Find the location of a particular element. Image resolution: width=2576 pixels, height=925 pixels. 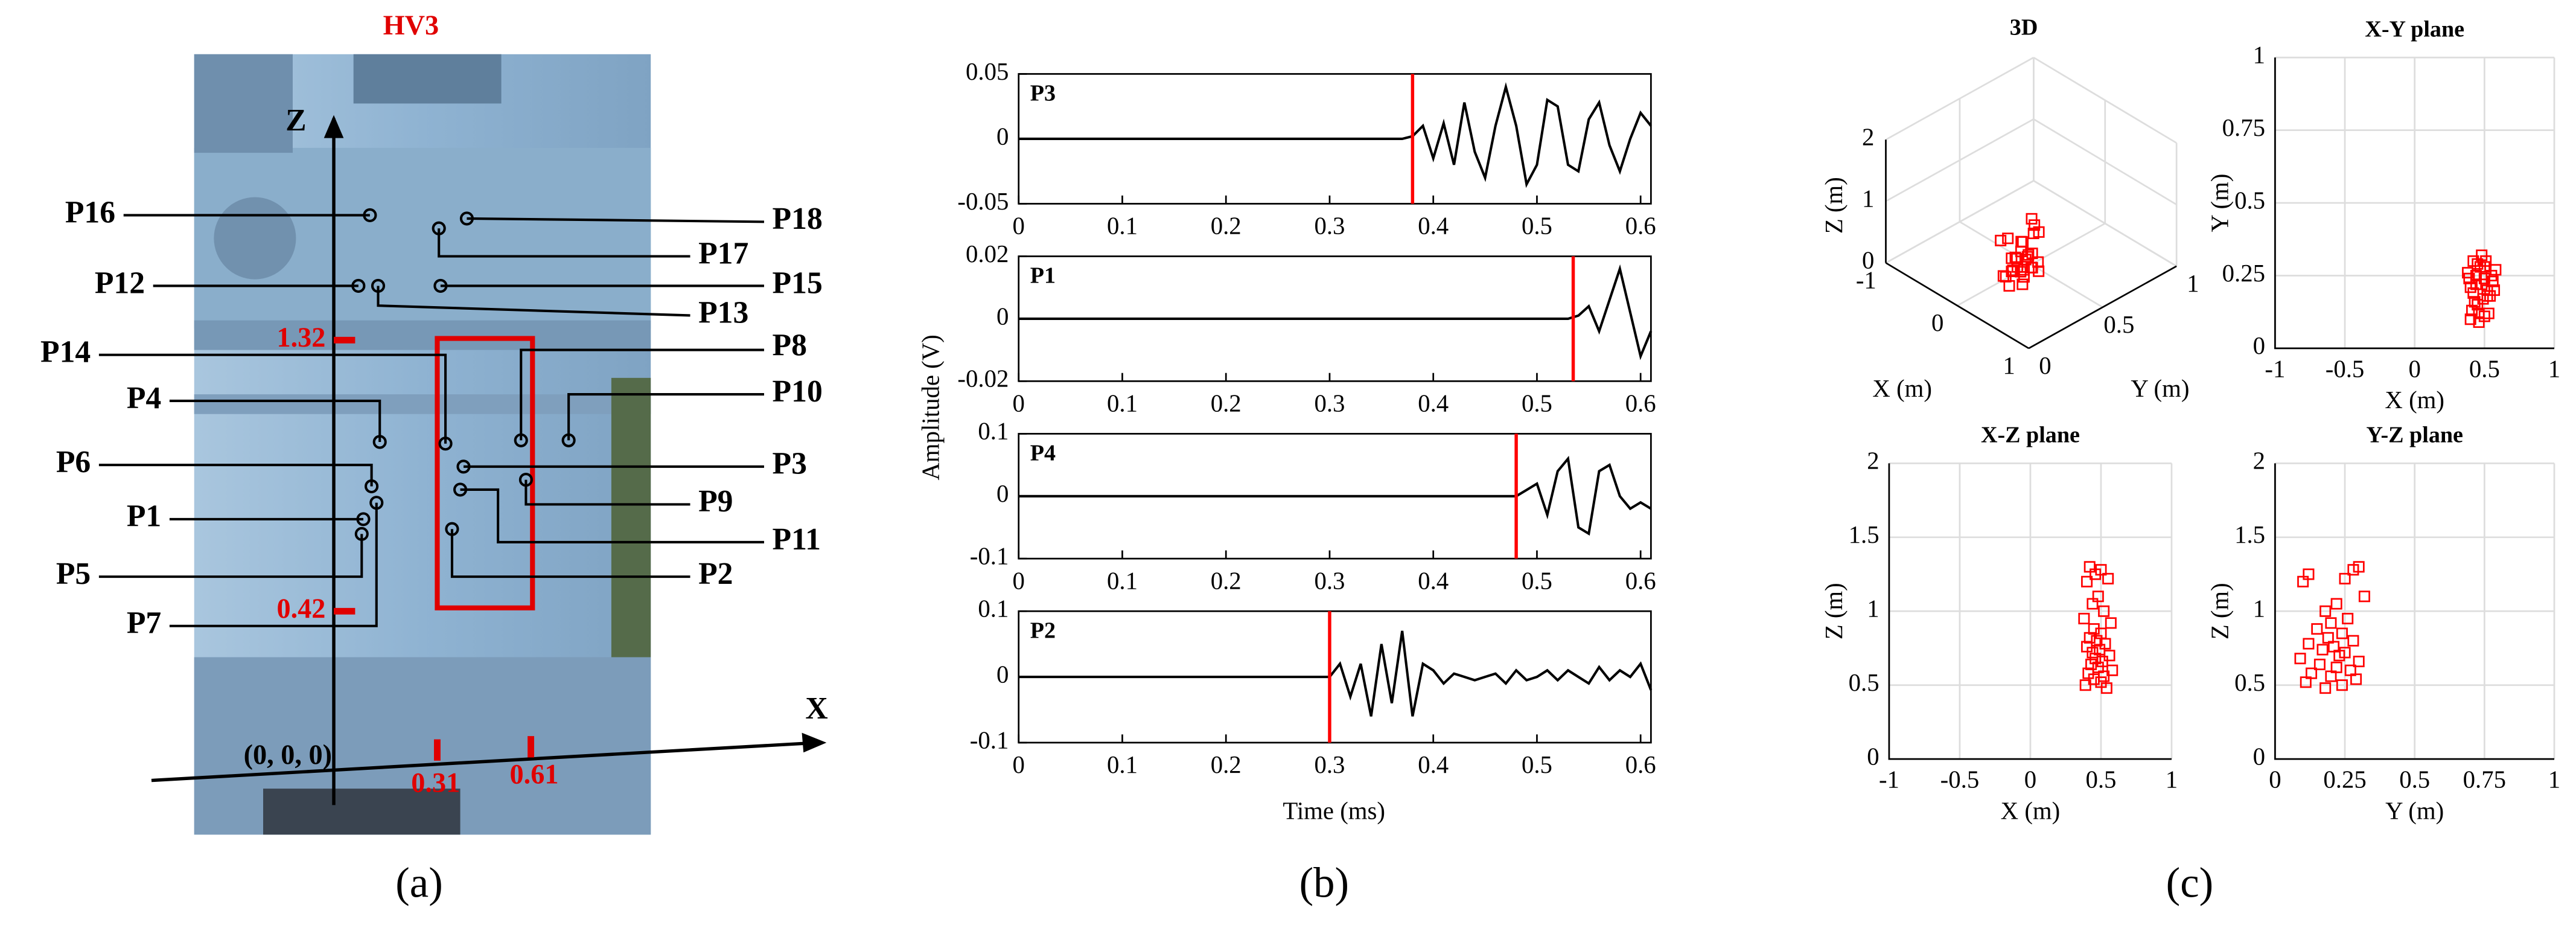

point-label: P4 is located at coordinates (144, 398).